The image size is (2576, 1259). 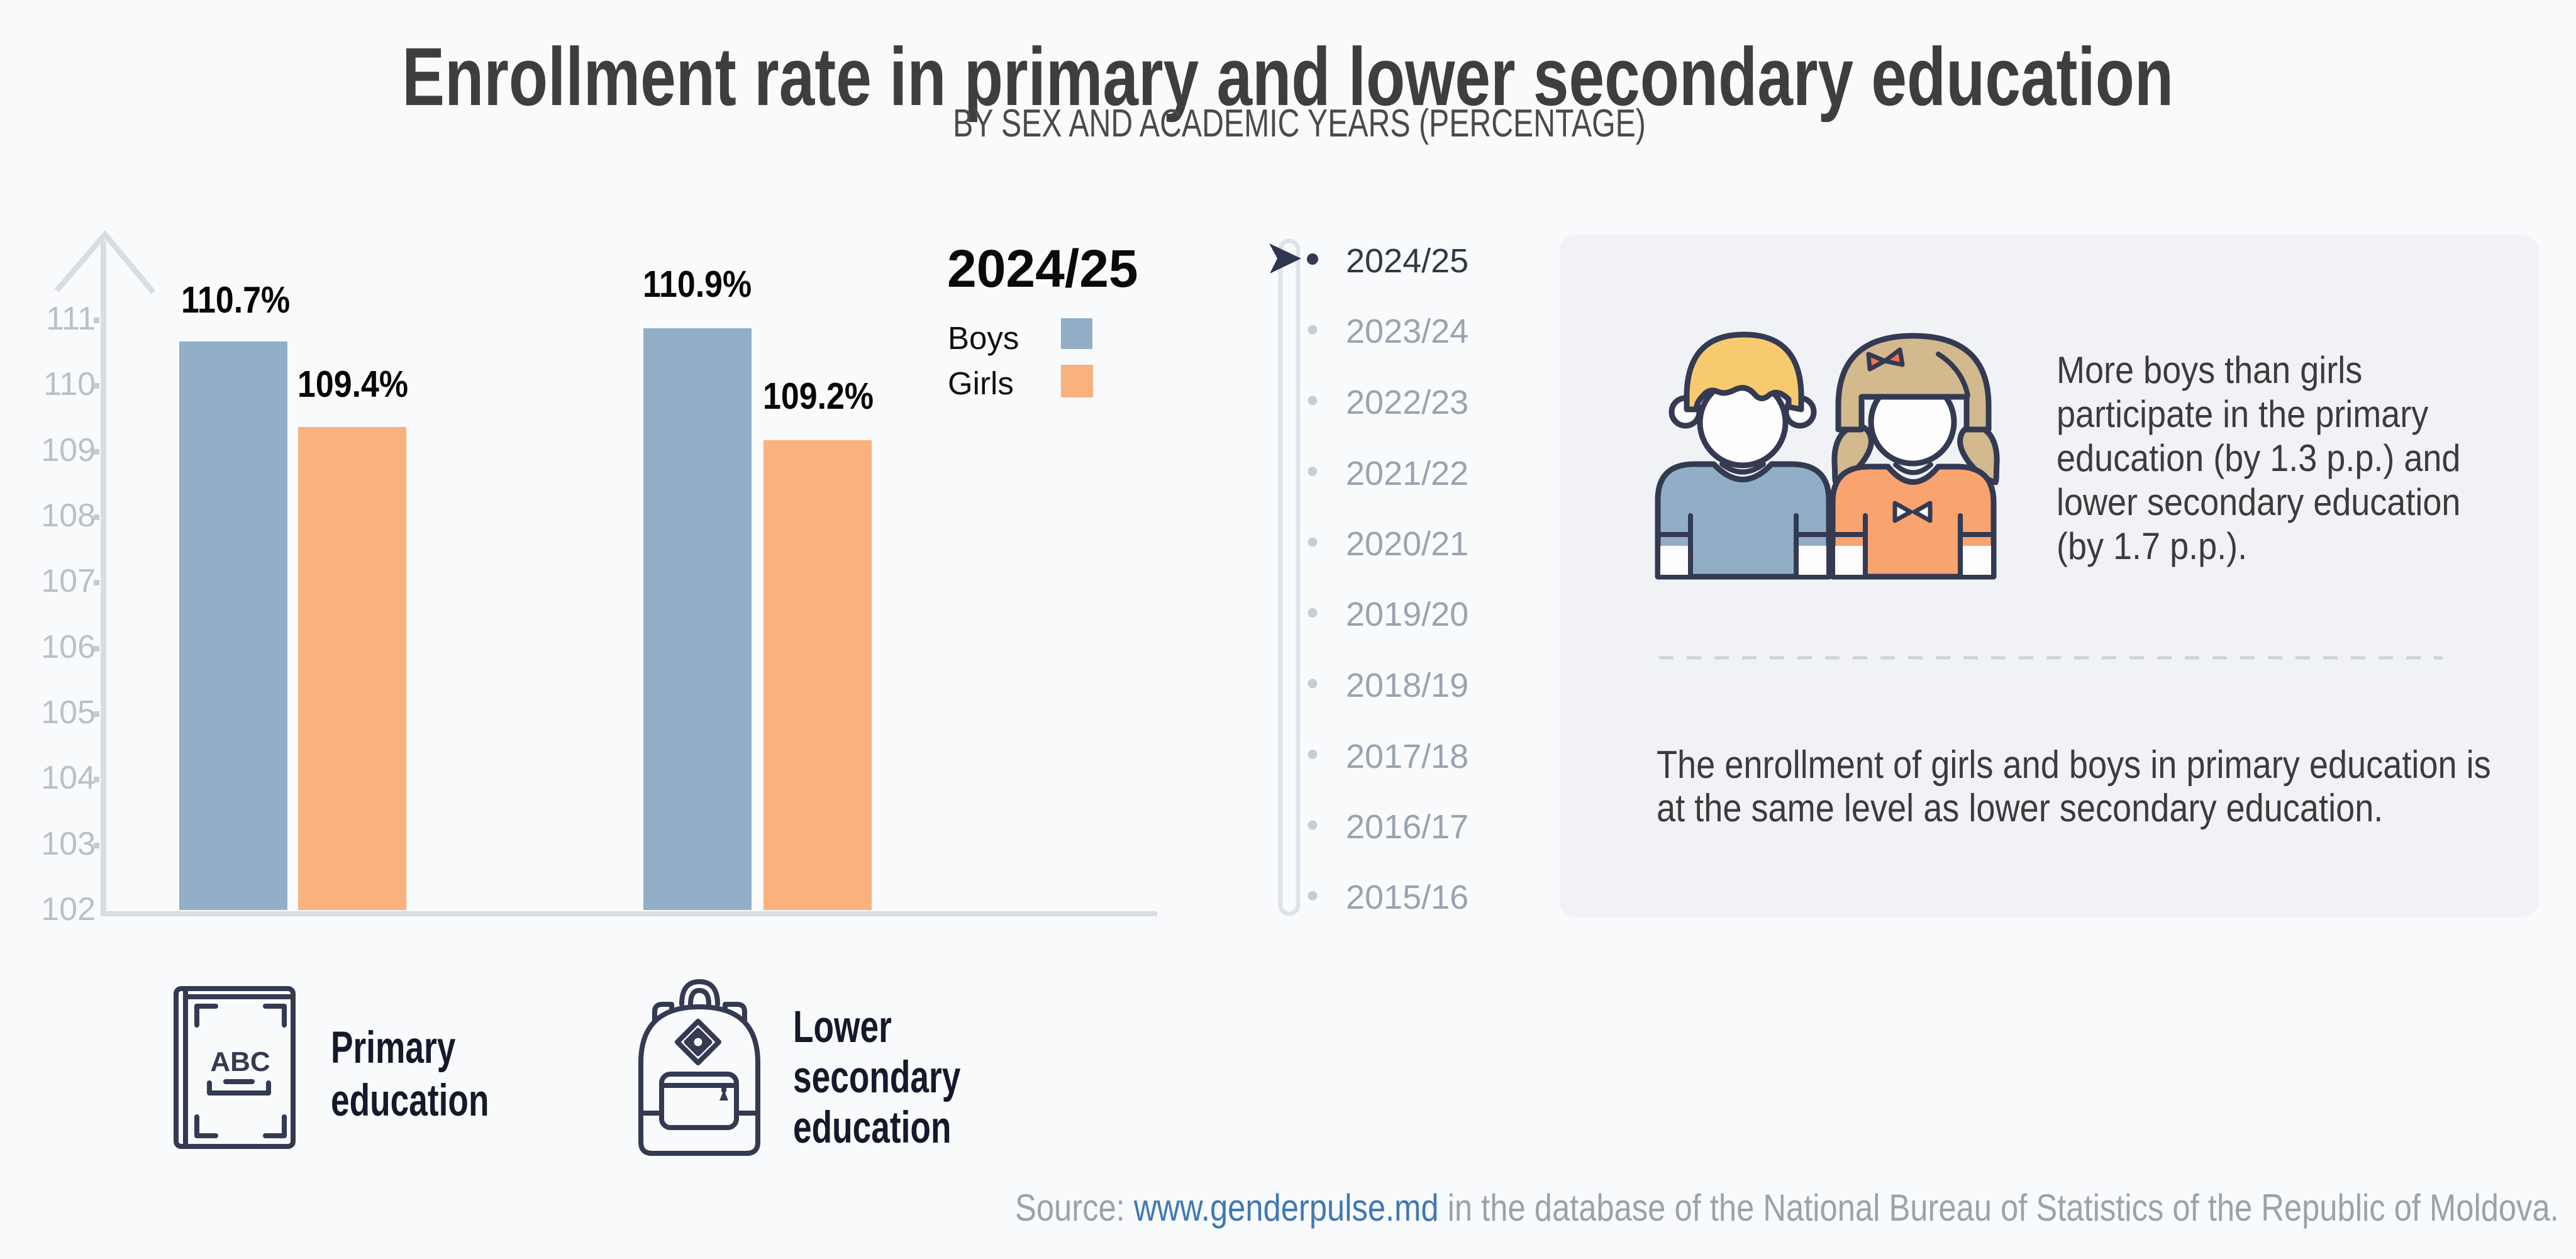 What do you see at coordinates (240, 1061) in the screenshot?
I see `svg-text: ABC` at bounding box center [240, 1061].